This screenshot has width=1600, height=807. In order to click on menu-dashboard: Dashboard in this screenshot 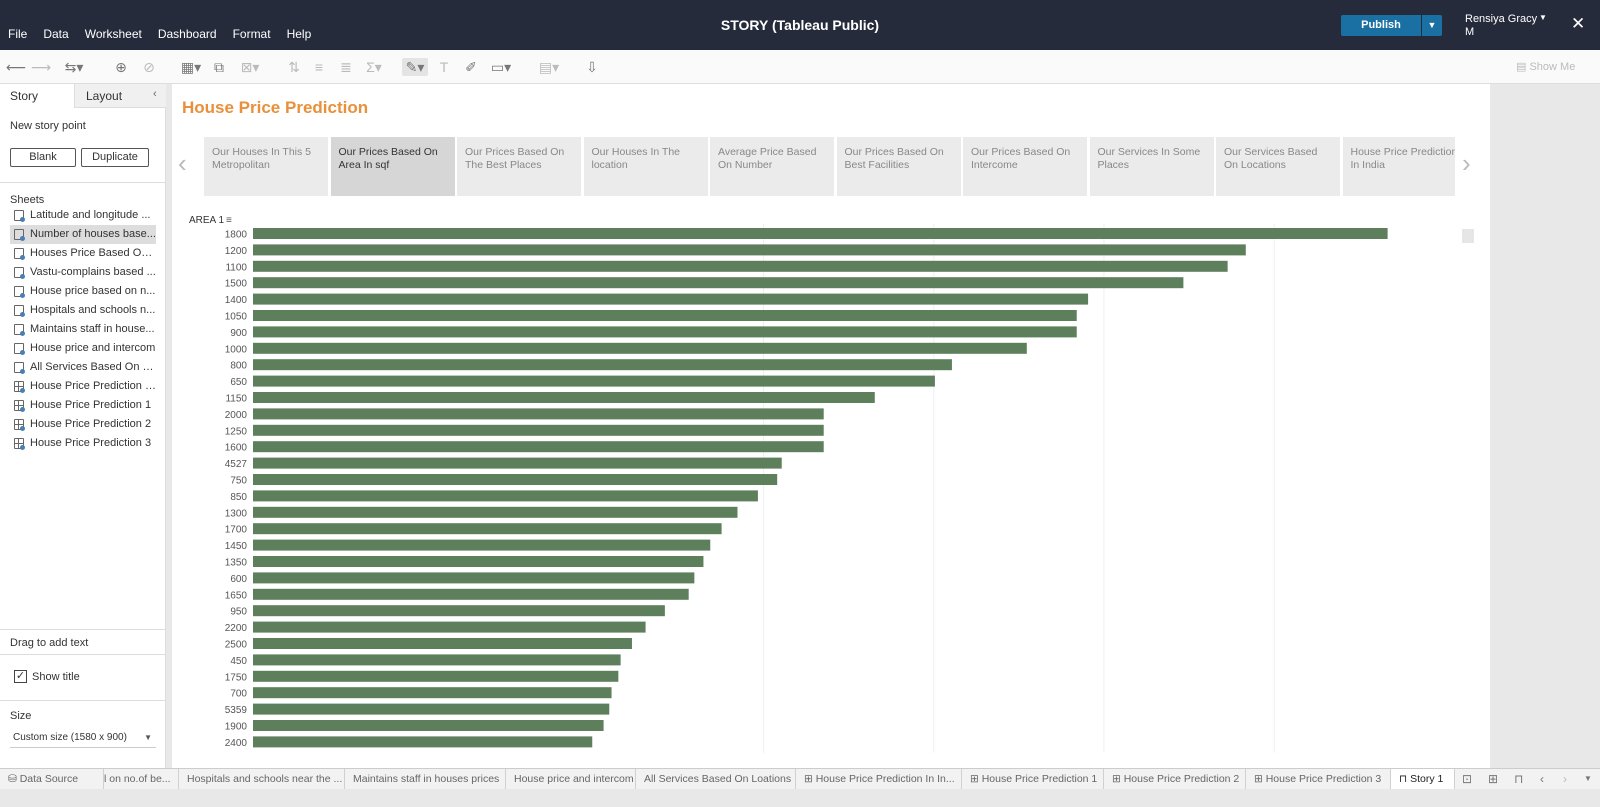, I will do `click(187, 34)`.